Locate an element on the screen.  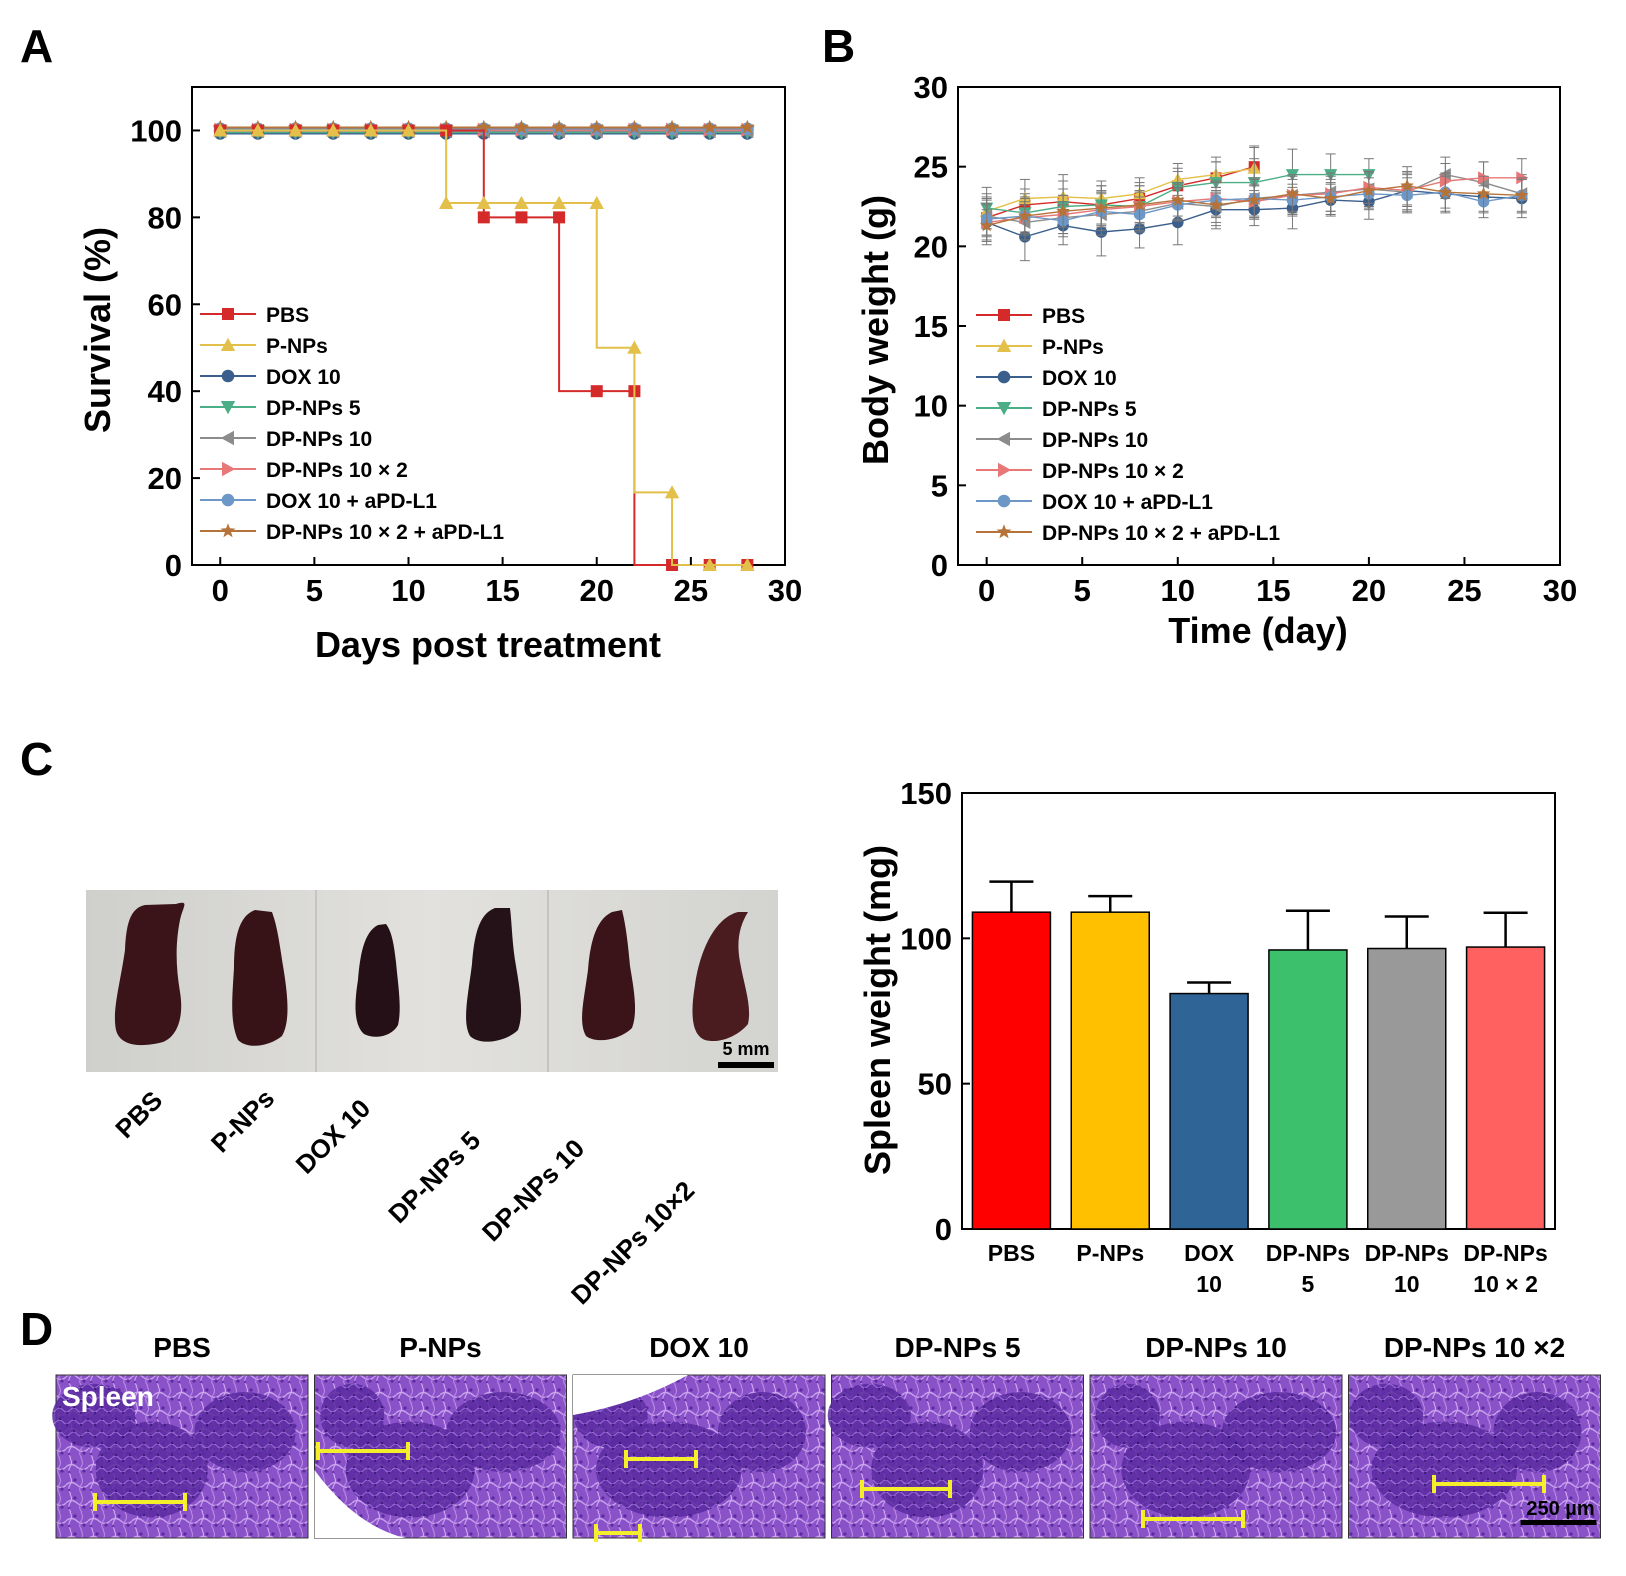
chart-b-ylabel: Body weight (g) is located at coordinates (875, 330).